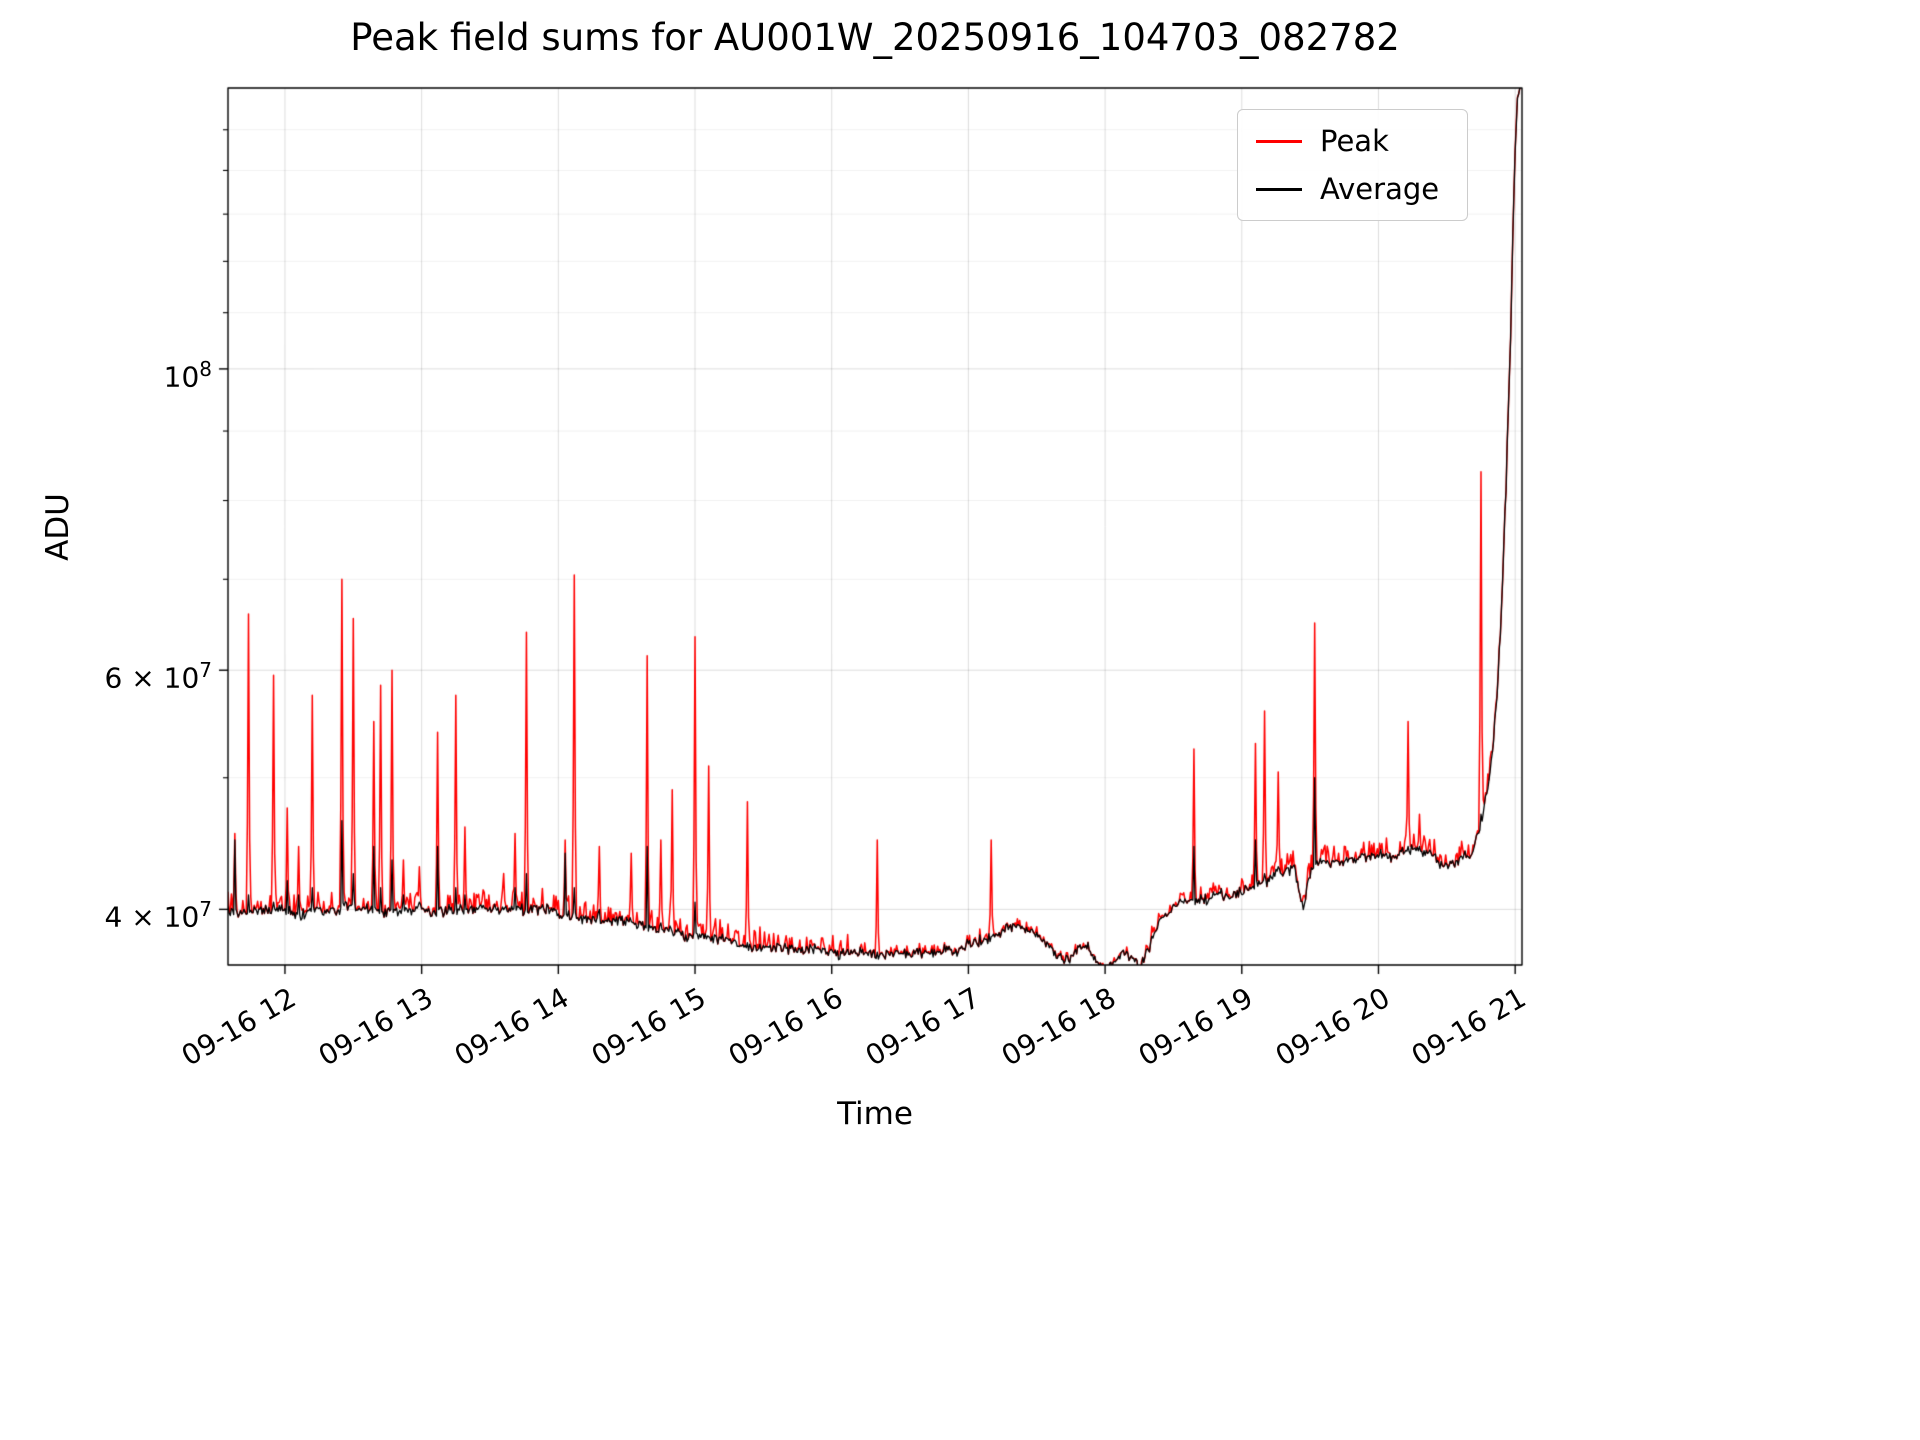  I want to click on legend-label: Peak, so click(1354, 141).